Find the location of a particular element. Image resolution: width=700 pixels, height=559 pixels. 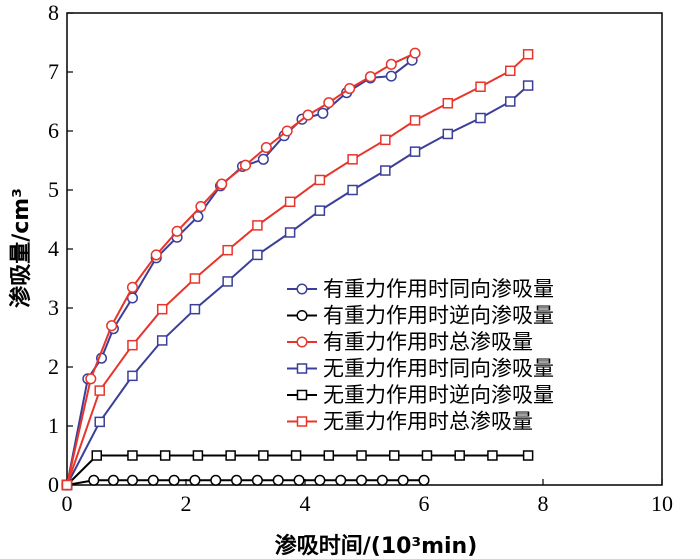

y-tick-label: 2 is located at coordinates (53, 366).